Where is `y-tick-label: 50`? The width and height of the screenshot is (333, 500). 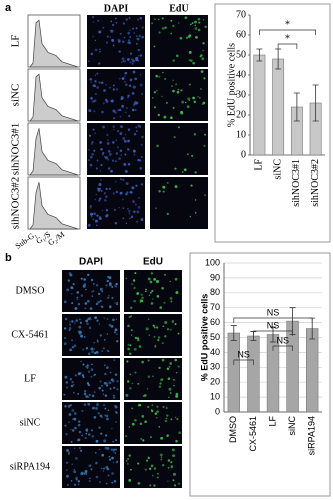
y-tick-label: 50 is located at coordinates (215, 337).